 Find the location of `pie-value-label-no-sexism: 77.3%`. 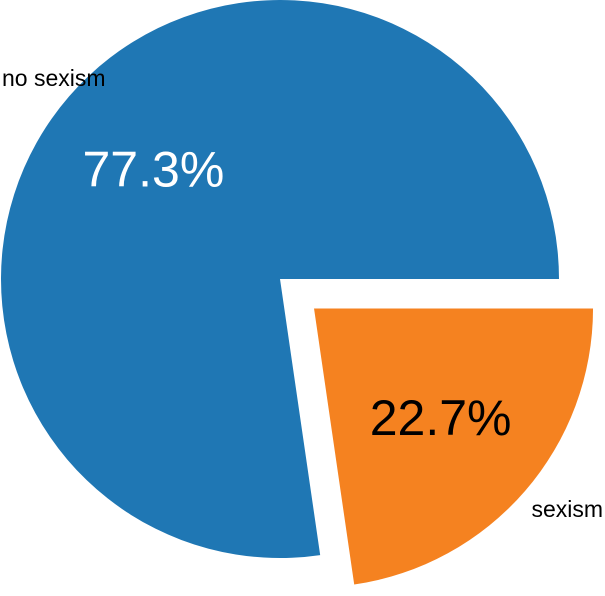

pie-value-label-no-sexism: 77.3% is located at coordinates (154, 169).